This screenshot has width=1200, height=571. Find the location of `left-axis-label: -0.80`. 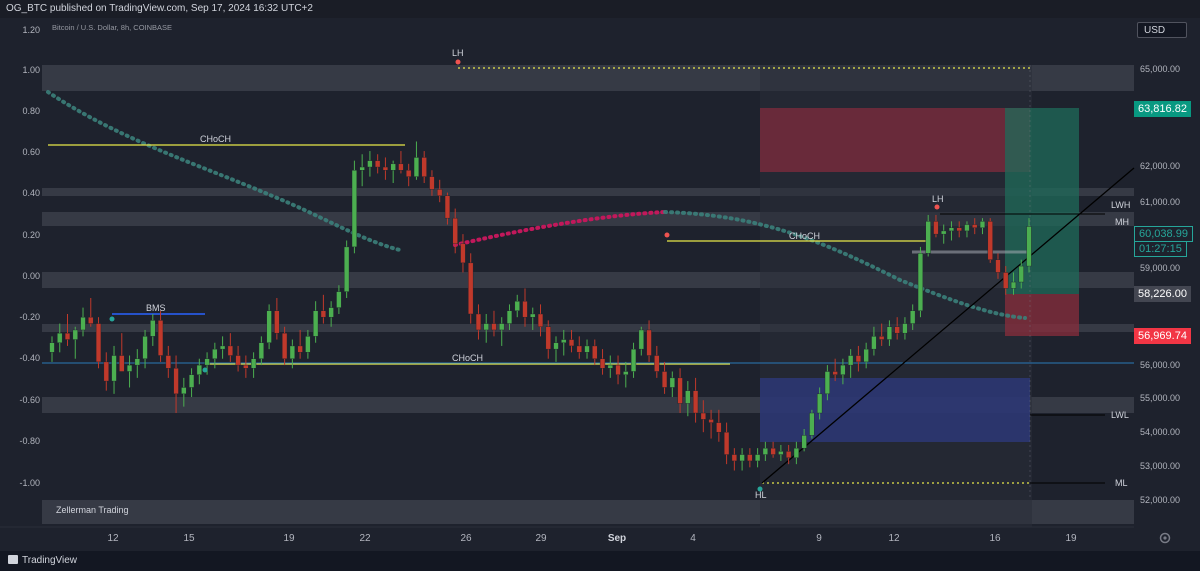

left-axis-label: -0.80 is located at coordinates (29, 441).